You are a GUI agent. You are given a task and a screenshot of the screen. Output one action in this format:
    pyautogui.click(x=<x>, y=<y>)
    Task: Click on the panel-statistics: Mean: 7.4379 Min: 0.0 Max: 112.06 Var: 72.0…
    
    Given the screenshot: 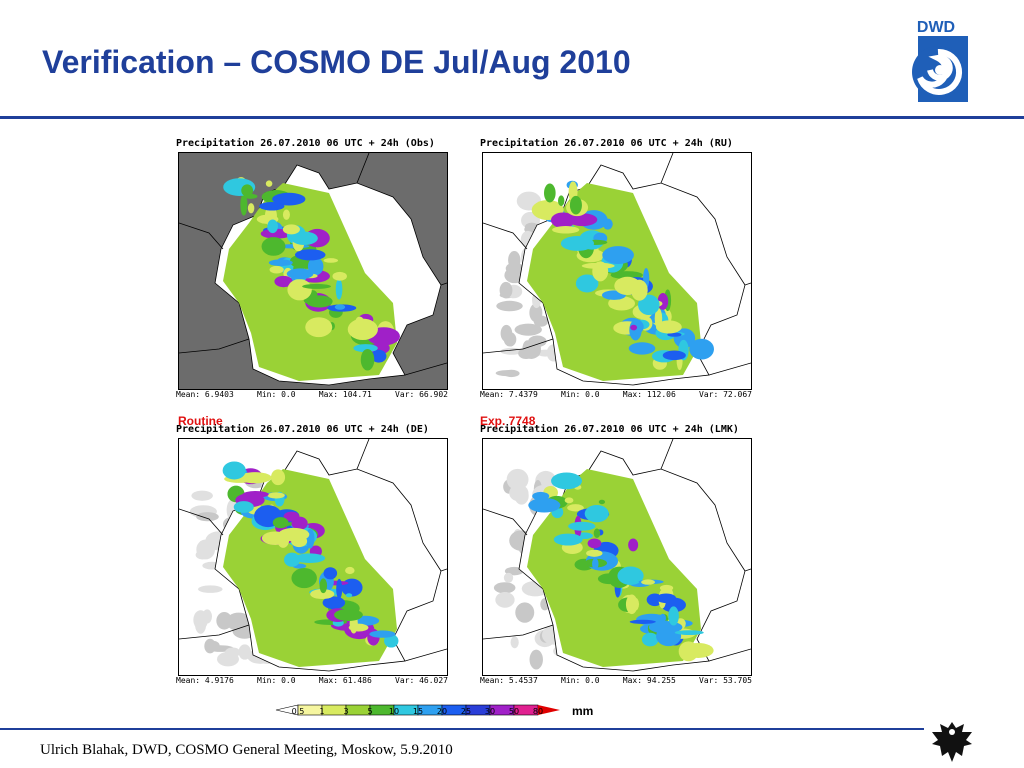 What is the action you would take?
    pyautogui.click(x=616, y=394)
    